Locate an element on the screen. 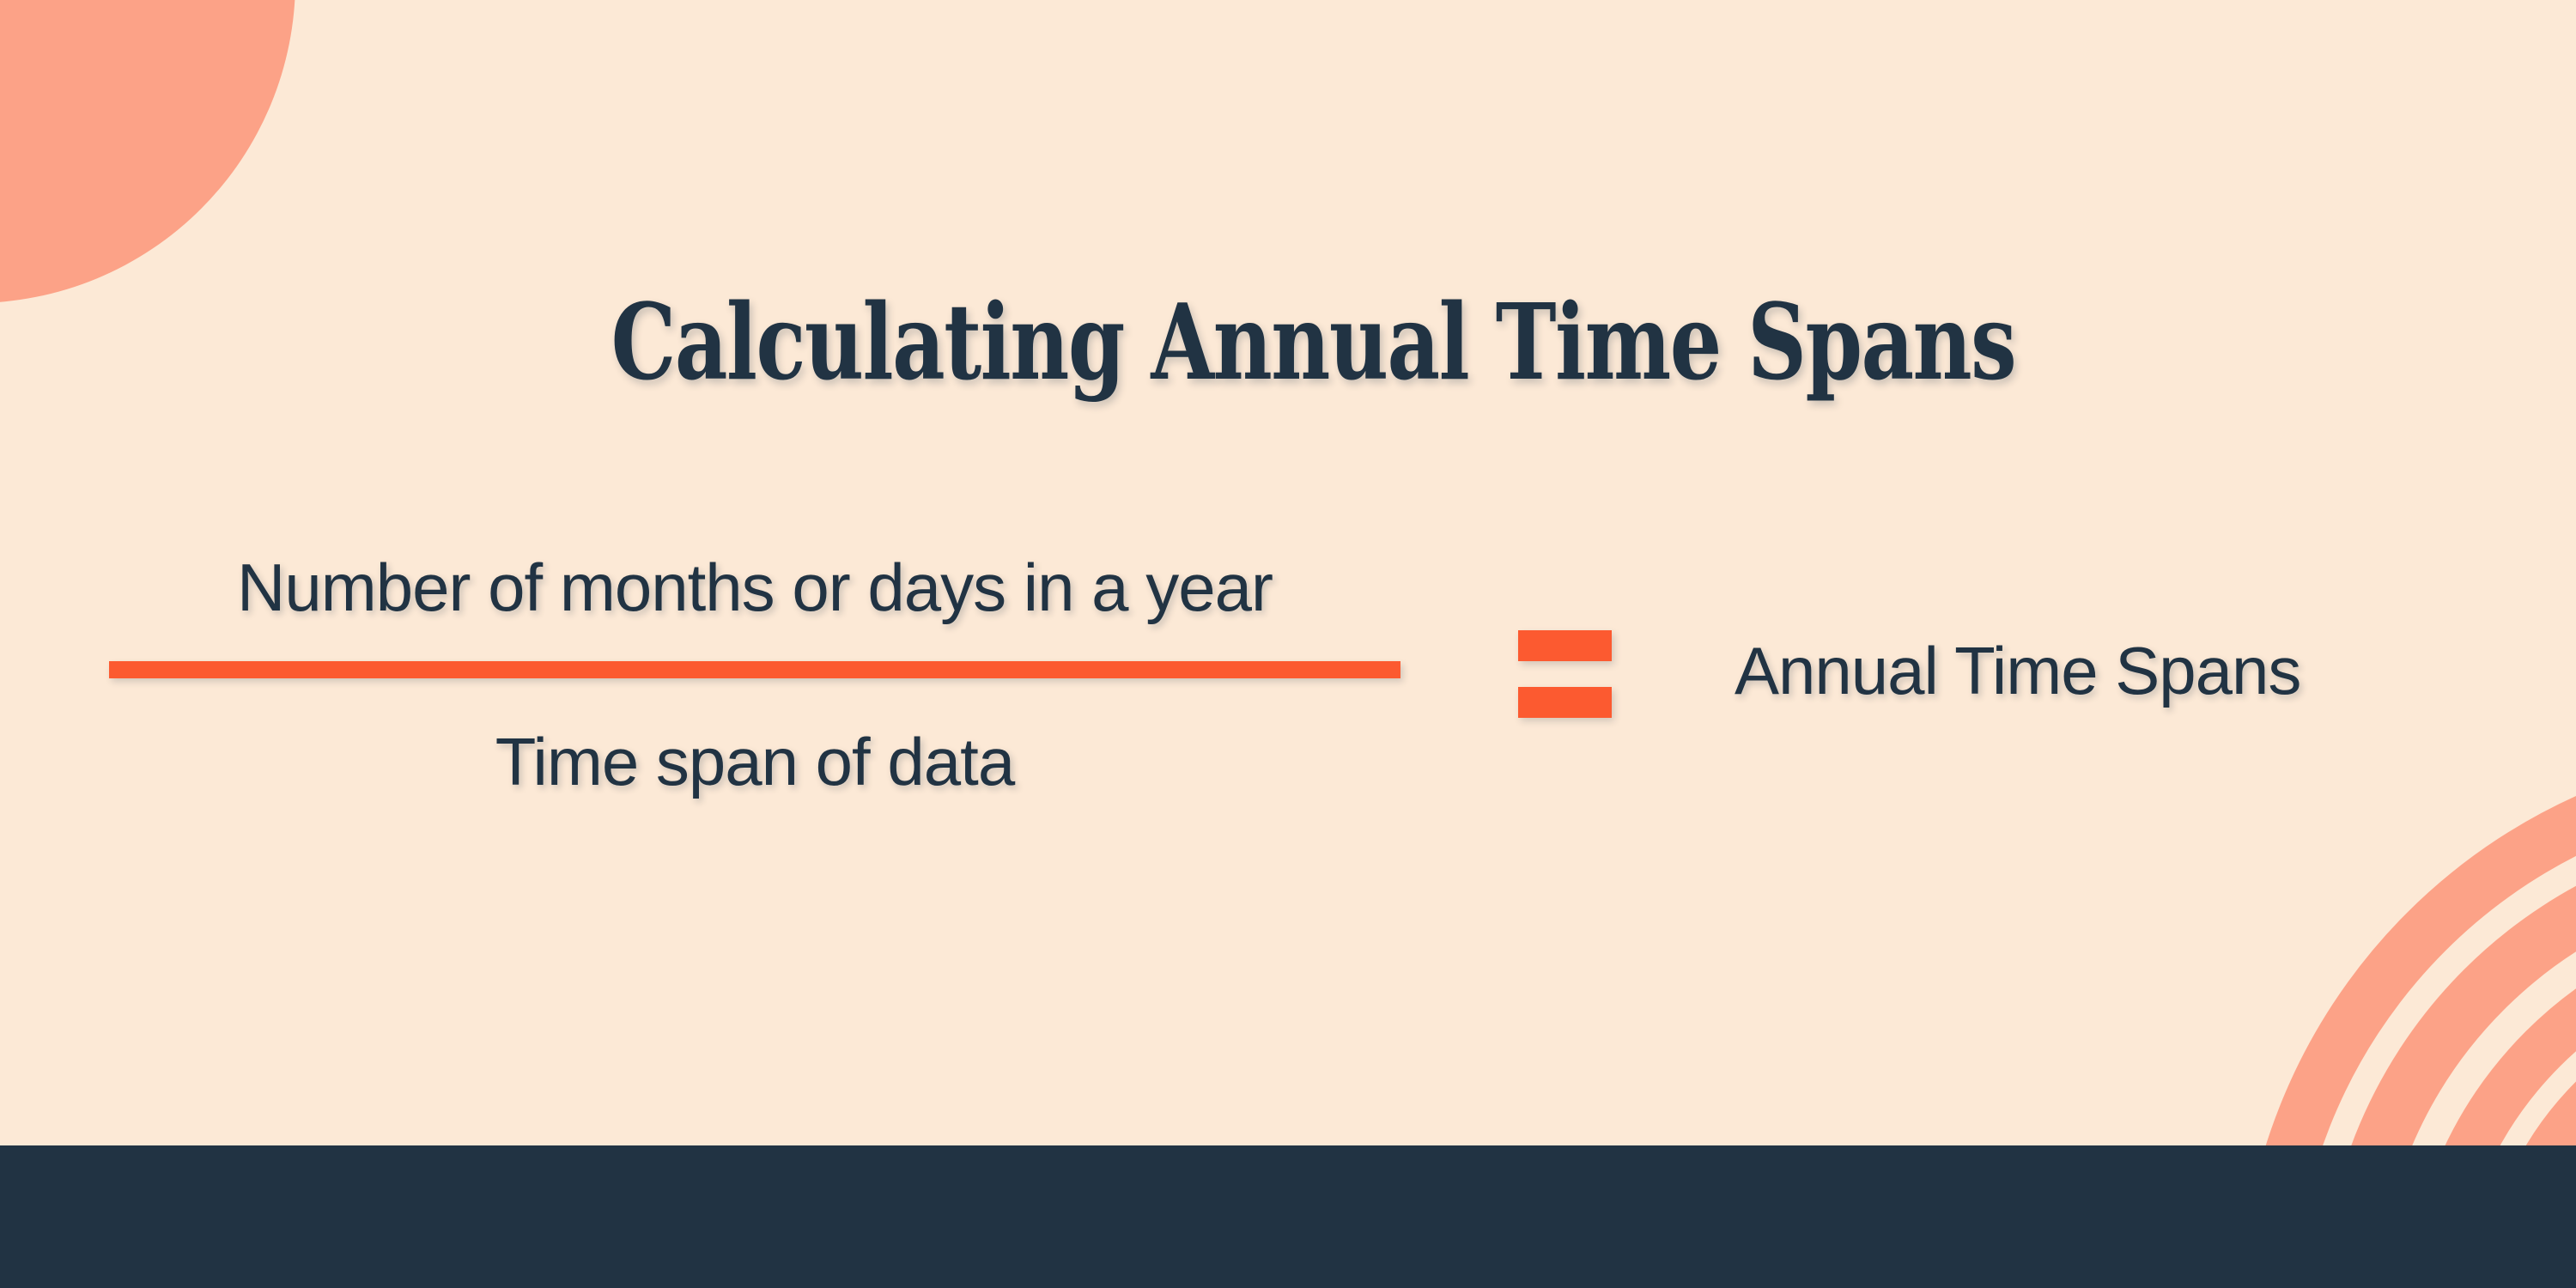 This screenshot has width=2576, height=1288. page-title: Calculating Annual Time Spans is located at coordinates (1313, 342).